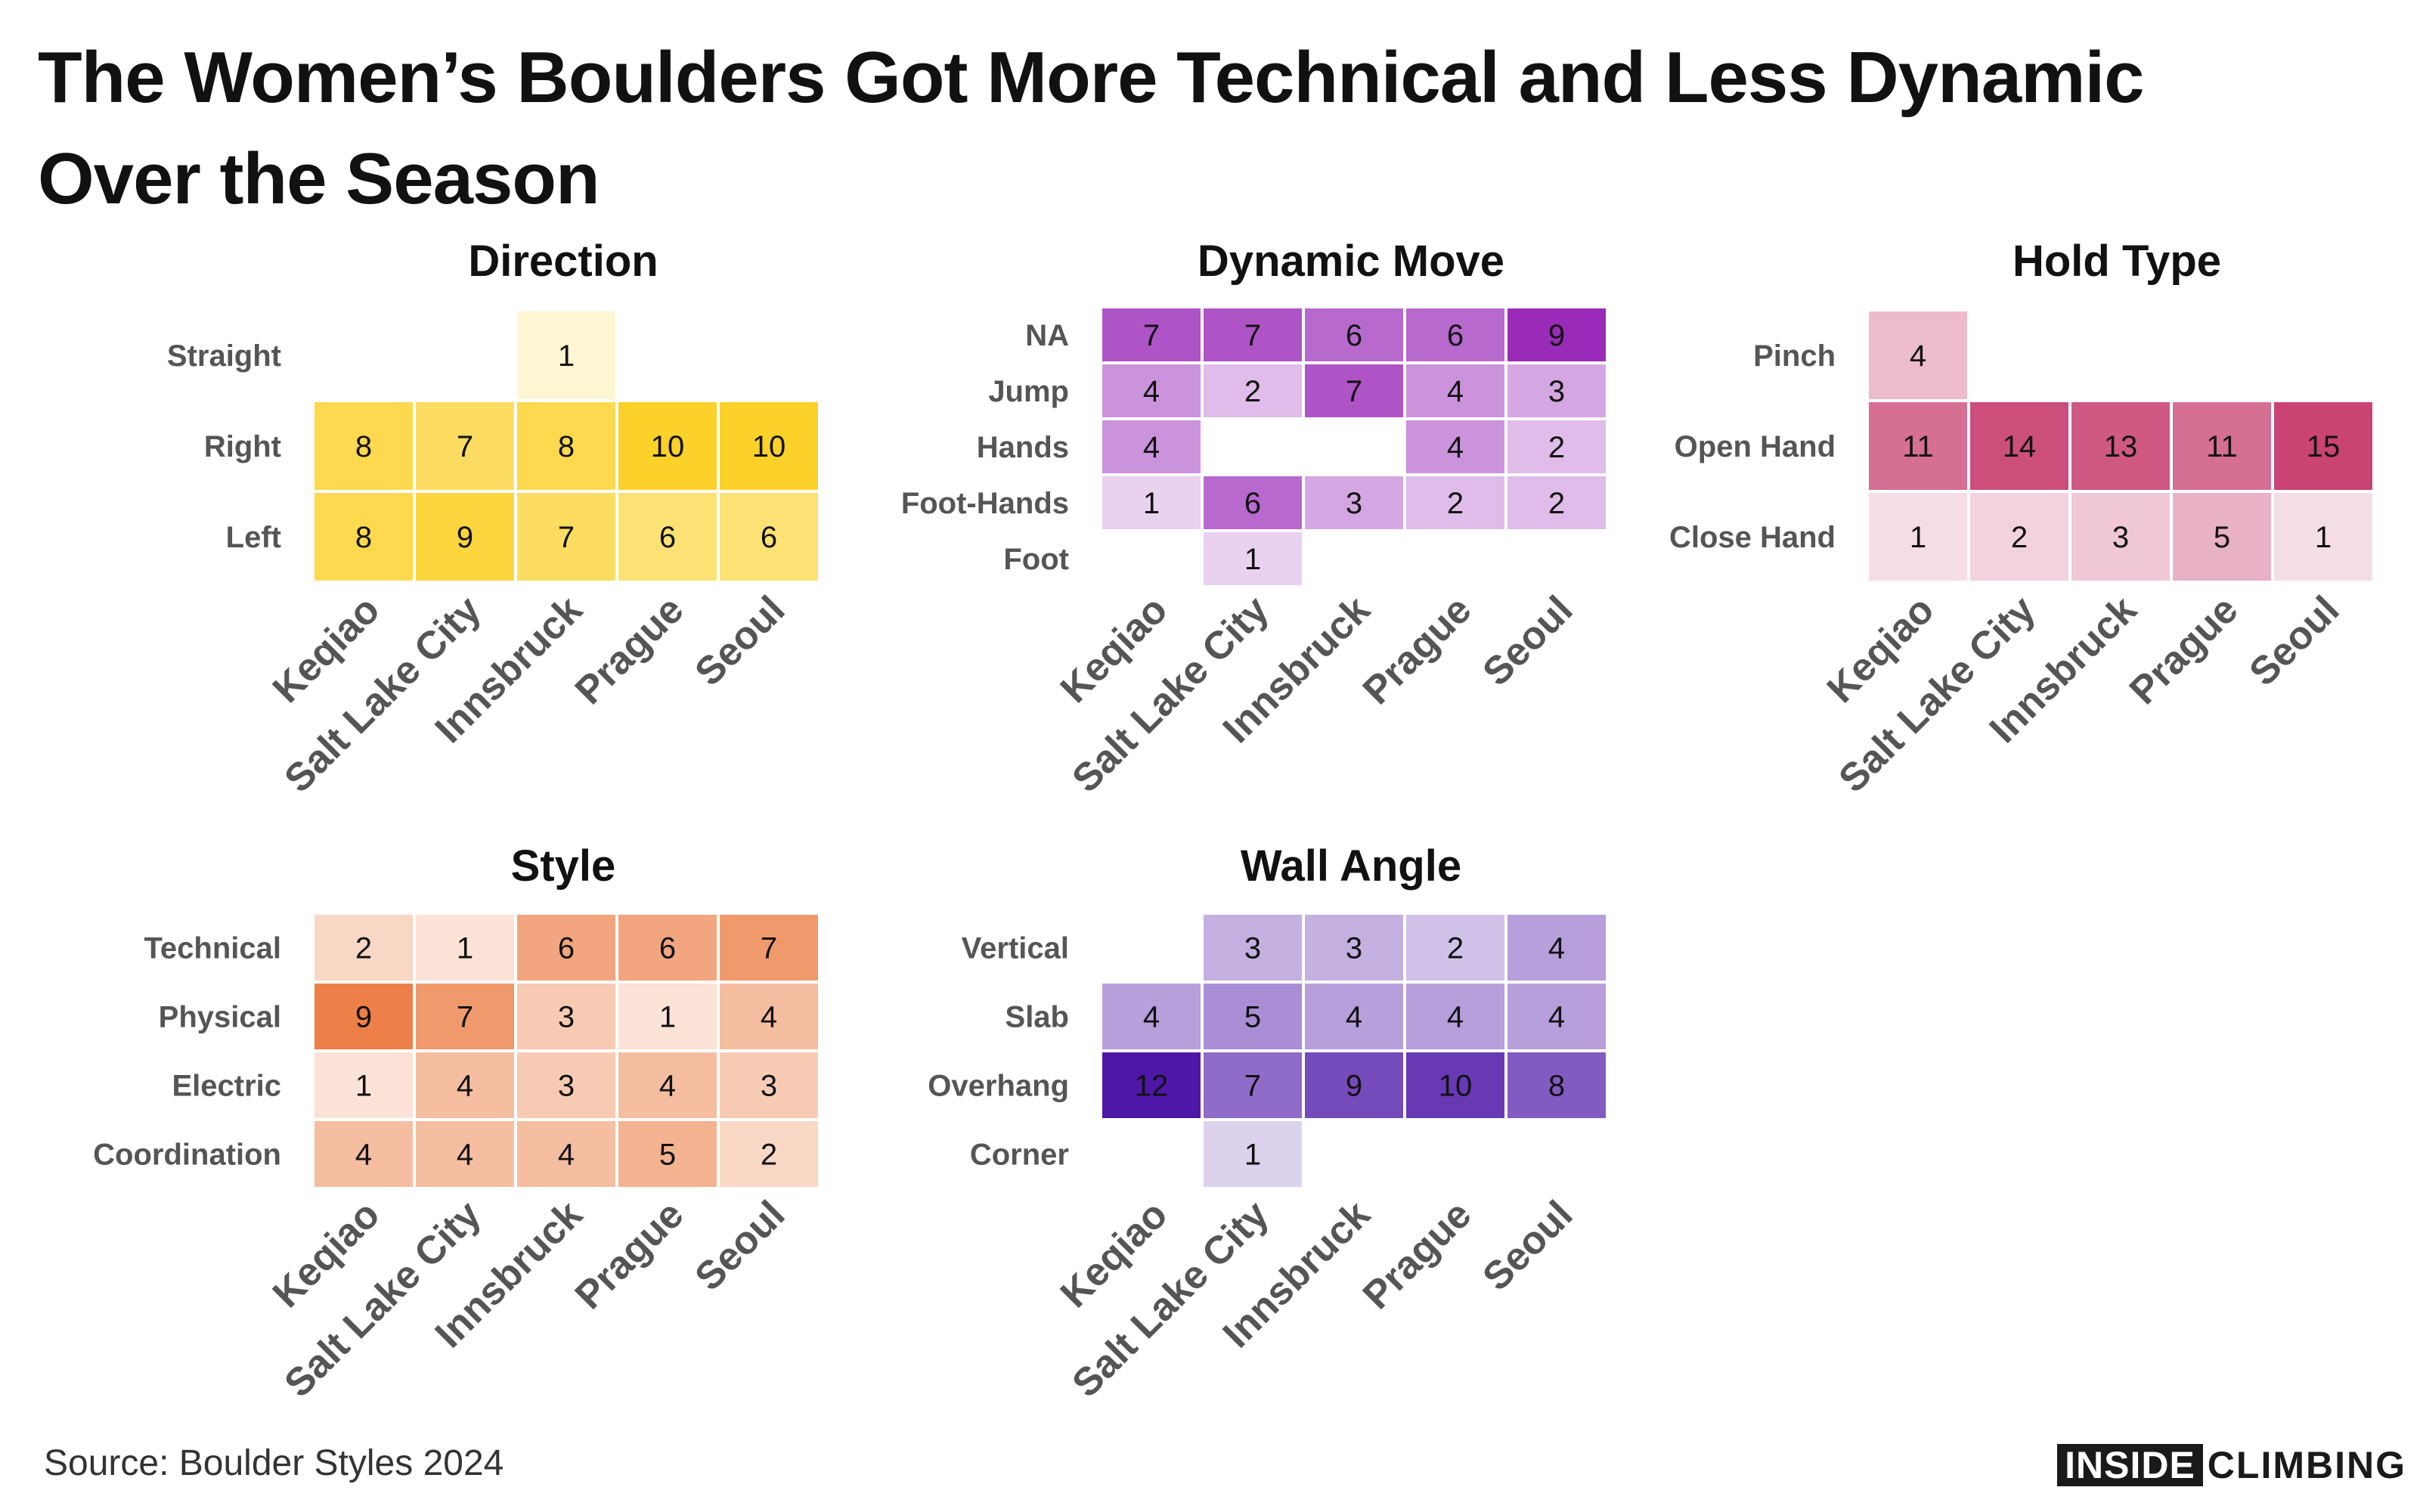 This screenshot has width=2420, height=1512. Describe the element at coordinates (667, 1155) in the screenshot. I see `cell-value: 5` at that location.